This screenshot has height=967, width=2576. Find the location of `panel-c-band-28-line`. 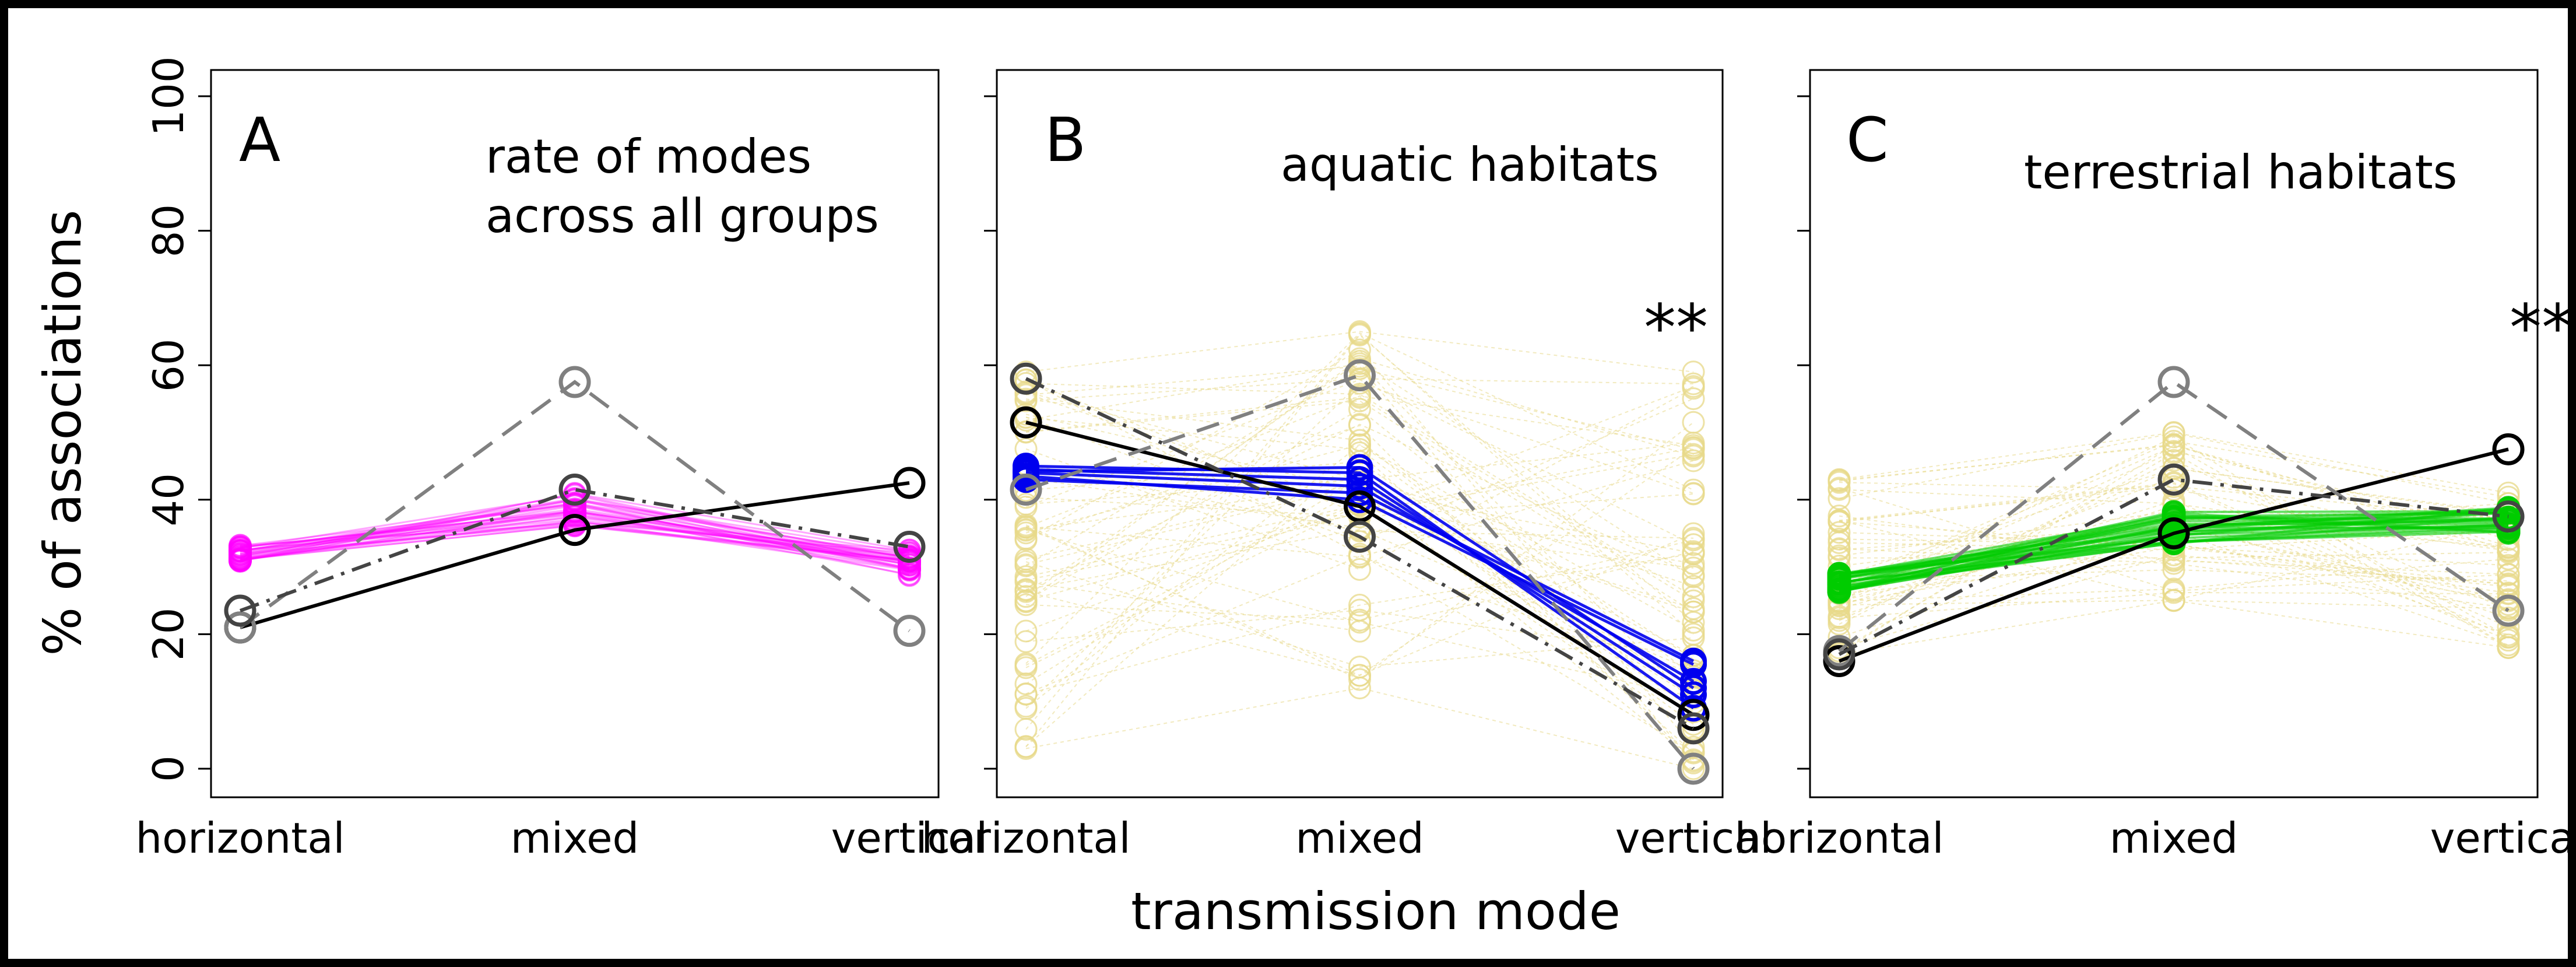

panel-c-band-28-line is located at coordinates (2174, 541).